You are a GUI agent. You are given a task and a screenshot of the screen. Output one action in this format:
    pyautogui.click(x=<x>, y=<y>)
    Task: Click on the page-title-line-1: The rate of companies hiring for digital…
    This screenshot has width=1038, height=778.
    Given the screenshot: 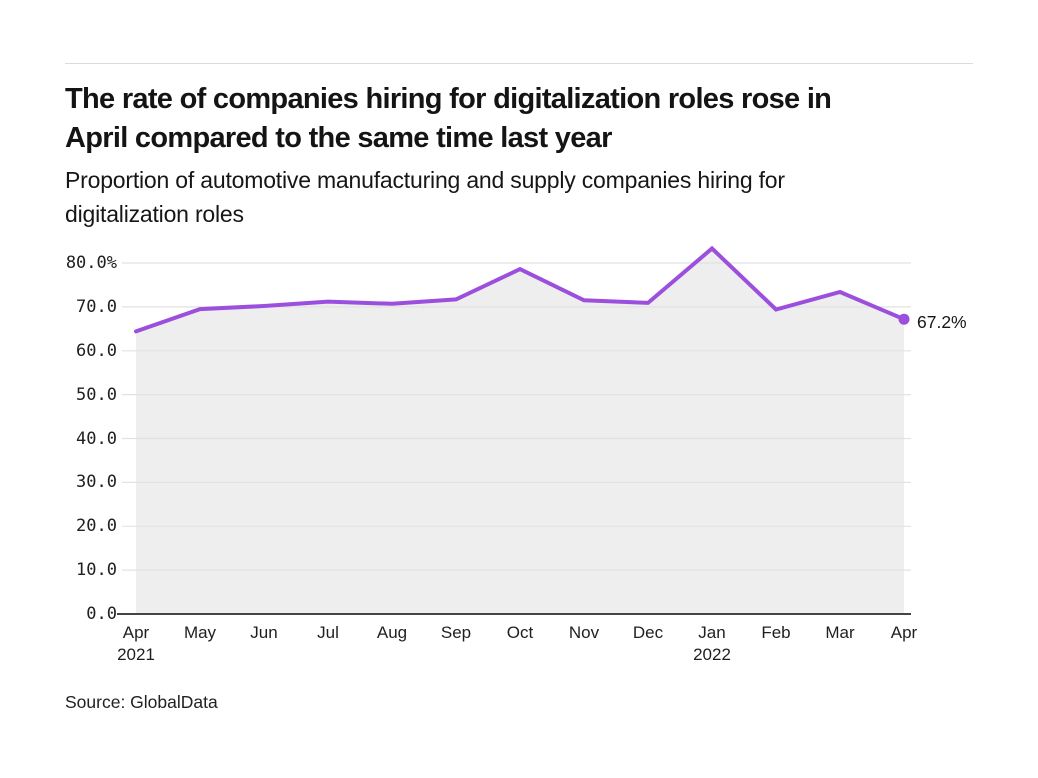 What is the action you would take?
    pyautogui.click(x=448, y=99)
    